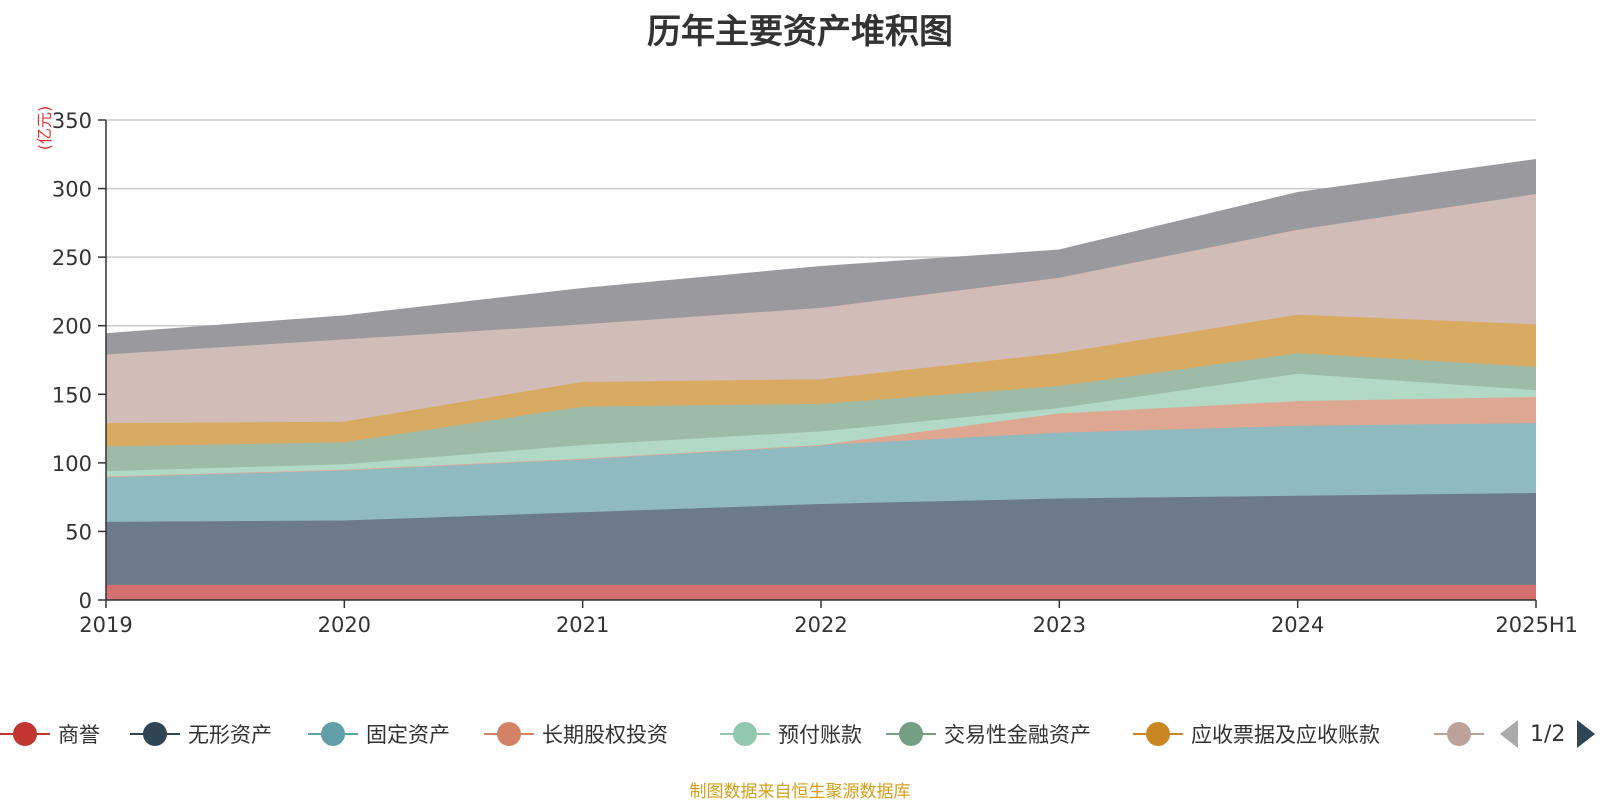 Image resolution: width=1600 pixels, height=802 pixels. I want to click on y-tick-label: 200, so click(72, 327).